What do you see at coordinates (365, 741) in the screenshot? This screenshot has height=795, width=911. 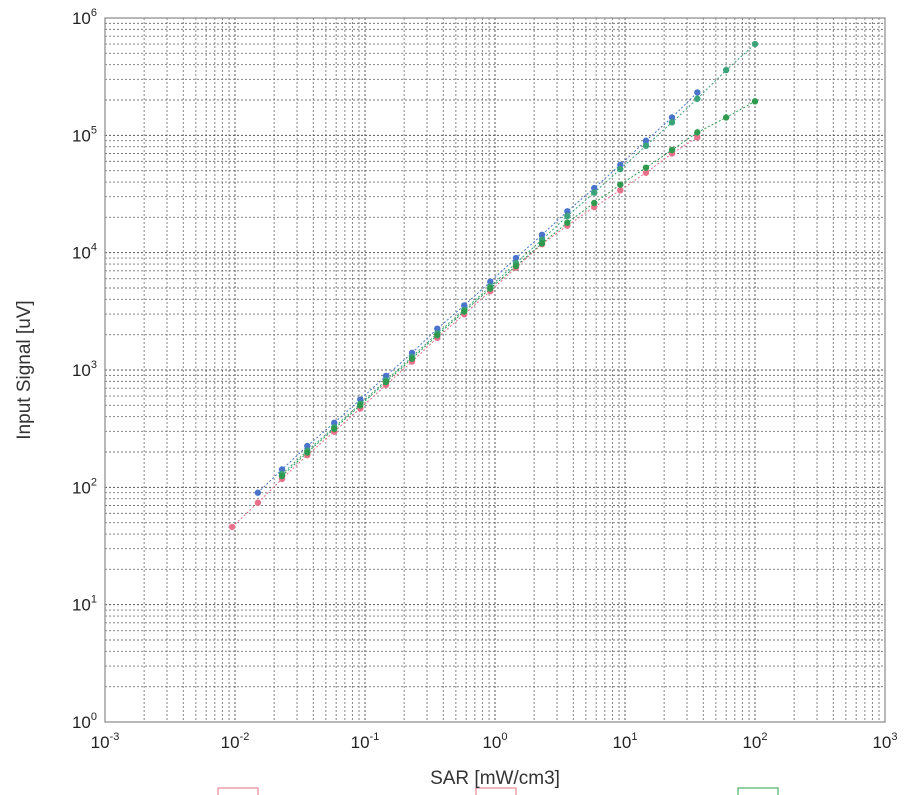 I see `x-tick-label: 10⁻¹` at bounding box center [365, 741].